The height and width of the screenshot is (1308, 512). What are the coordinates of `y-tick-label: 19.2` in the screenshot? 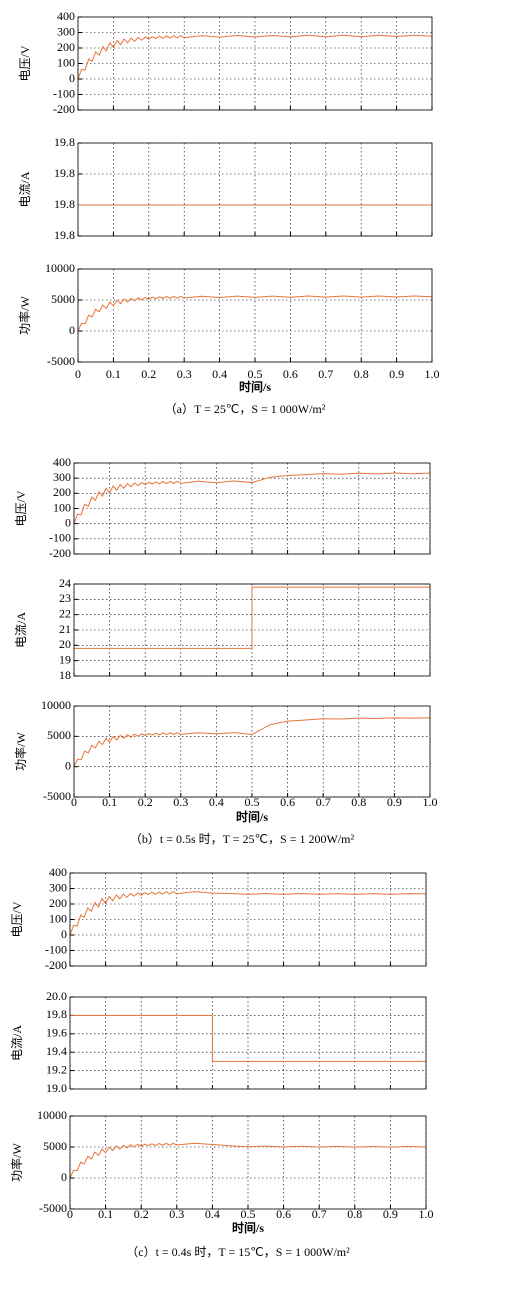 It's located at (56, 1069).